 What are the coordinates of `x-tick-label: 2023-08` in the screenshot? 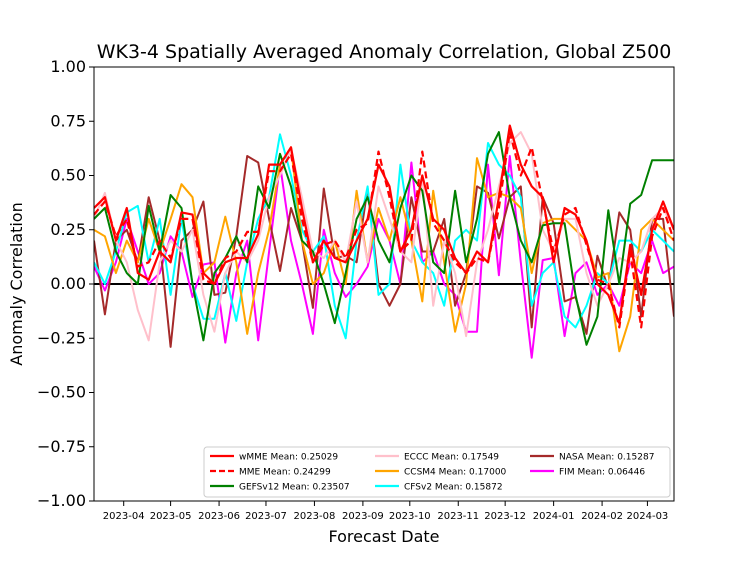 It's located at (315, 516).